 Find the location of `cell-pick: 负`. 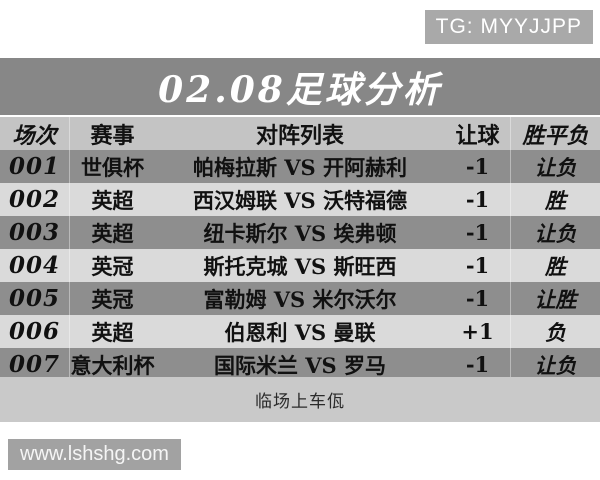

cell-pick: 负 is located at coordinates (555, 331).